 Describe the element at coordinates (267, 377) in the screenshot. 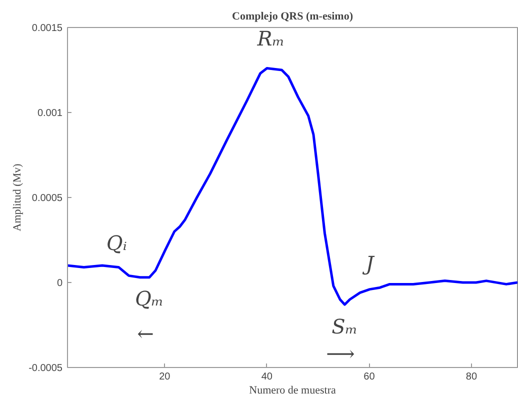

I see `x-tick-label: 40` at that location.